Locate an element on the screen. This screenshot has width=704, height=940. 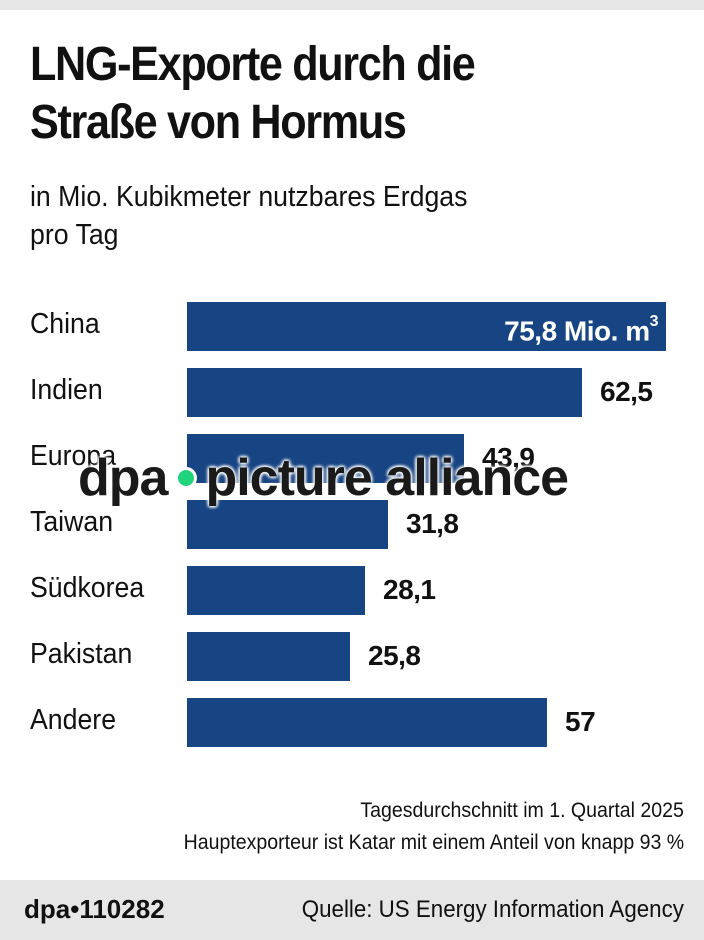
bar-value-text: 25,8 is located at coordinates (394, 655).